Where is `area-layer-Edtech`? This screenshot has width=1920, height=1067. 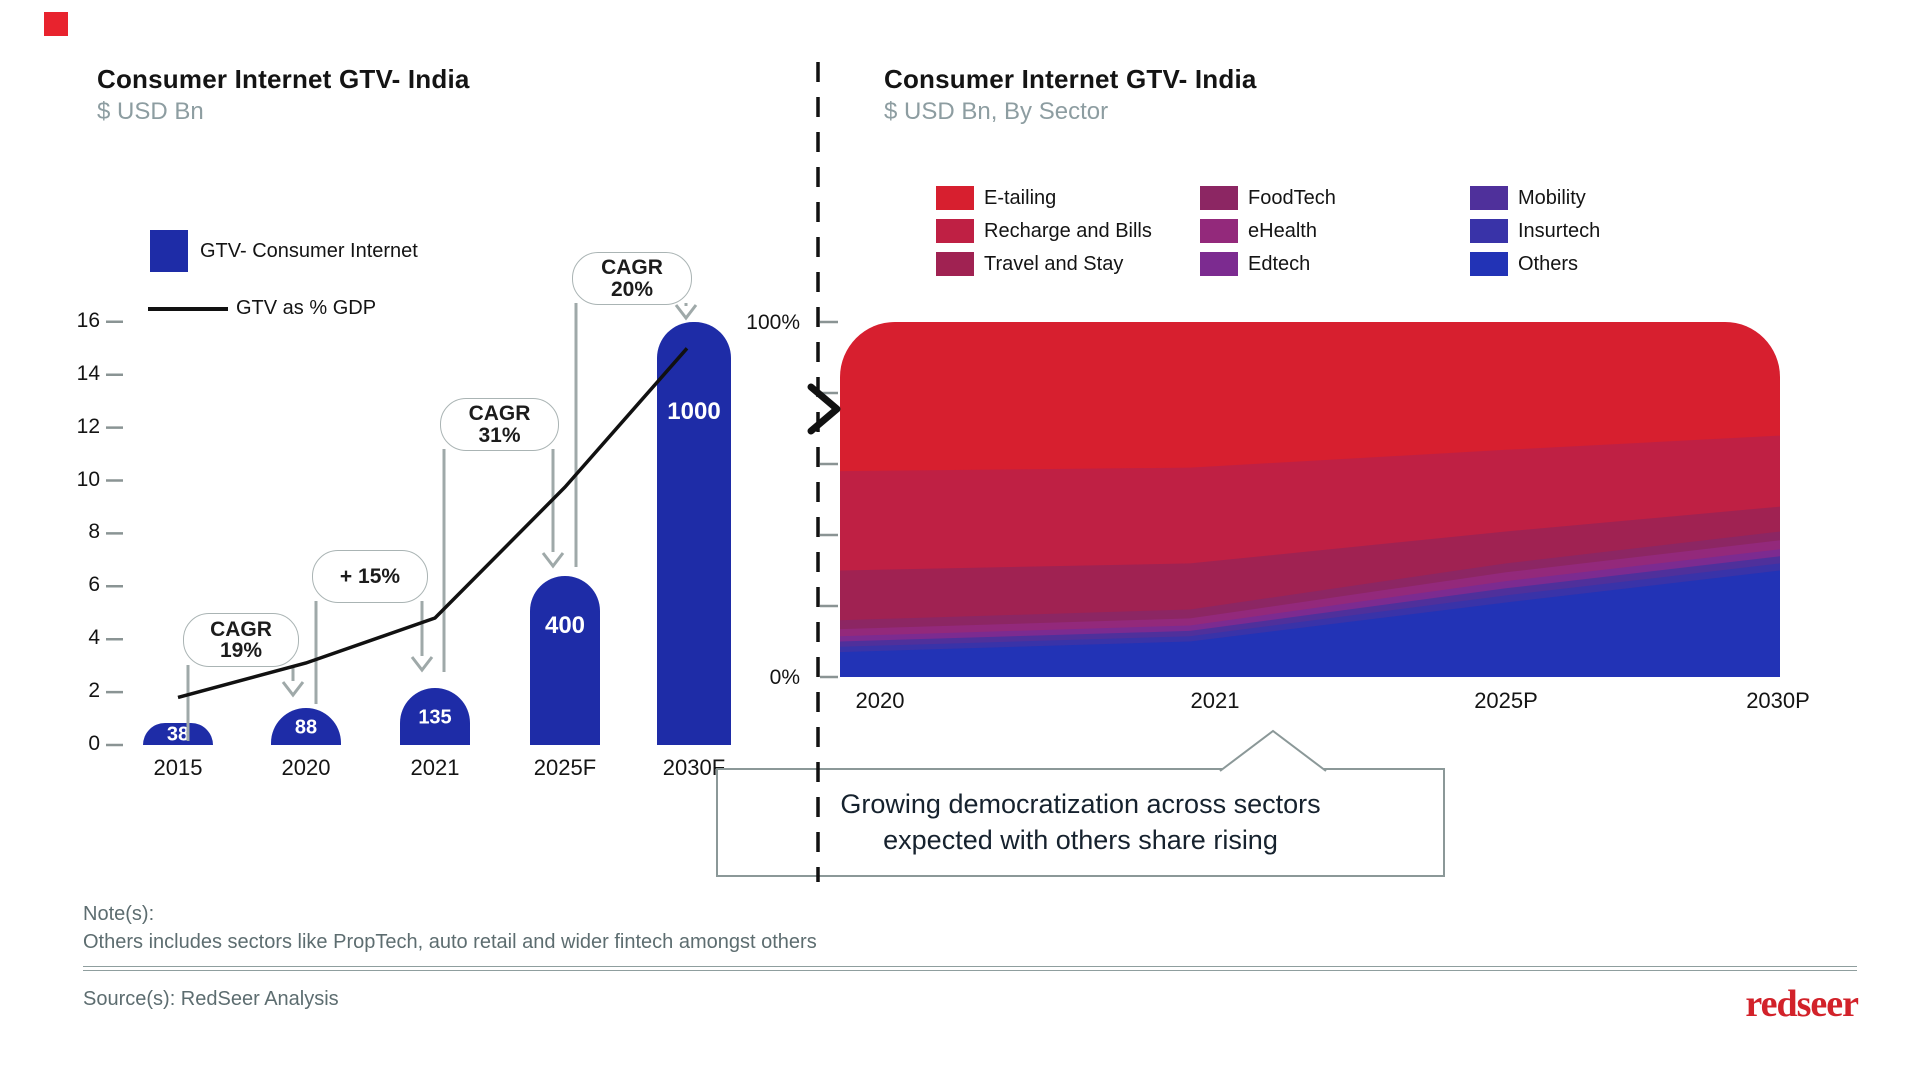
area-layer-Edtech is located at coordinates (1310, 613).